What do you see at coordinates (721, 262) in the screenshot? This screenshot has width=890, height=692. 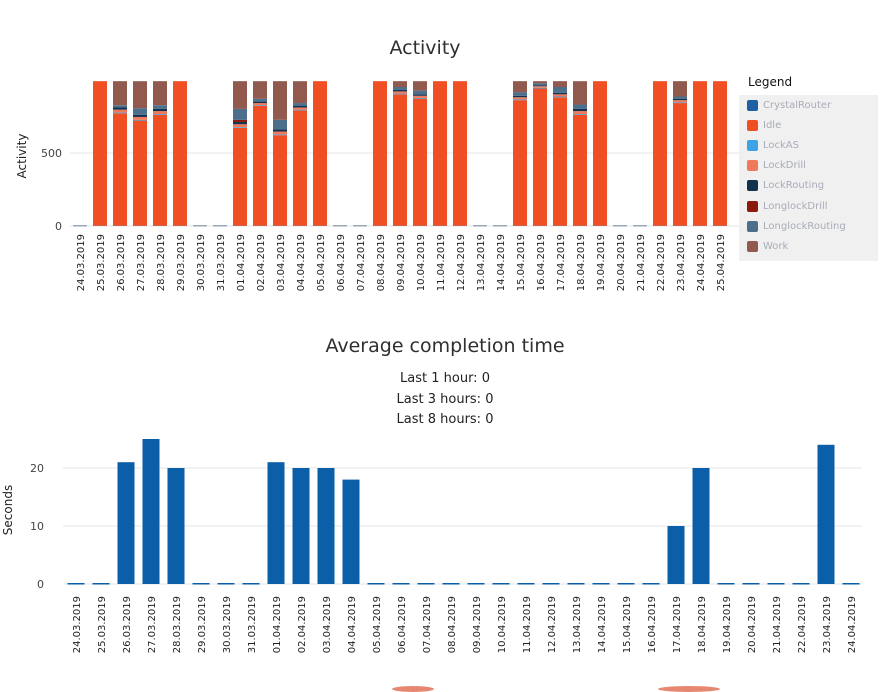 I see `x-tick-label: 25.04.2019` at bounding box center [721, 262].